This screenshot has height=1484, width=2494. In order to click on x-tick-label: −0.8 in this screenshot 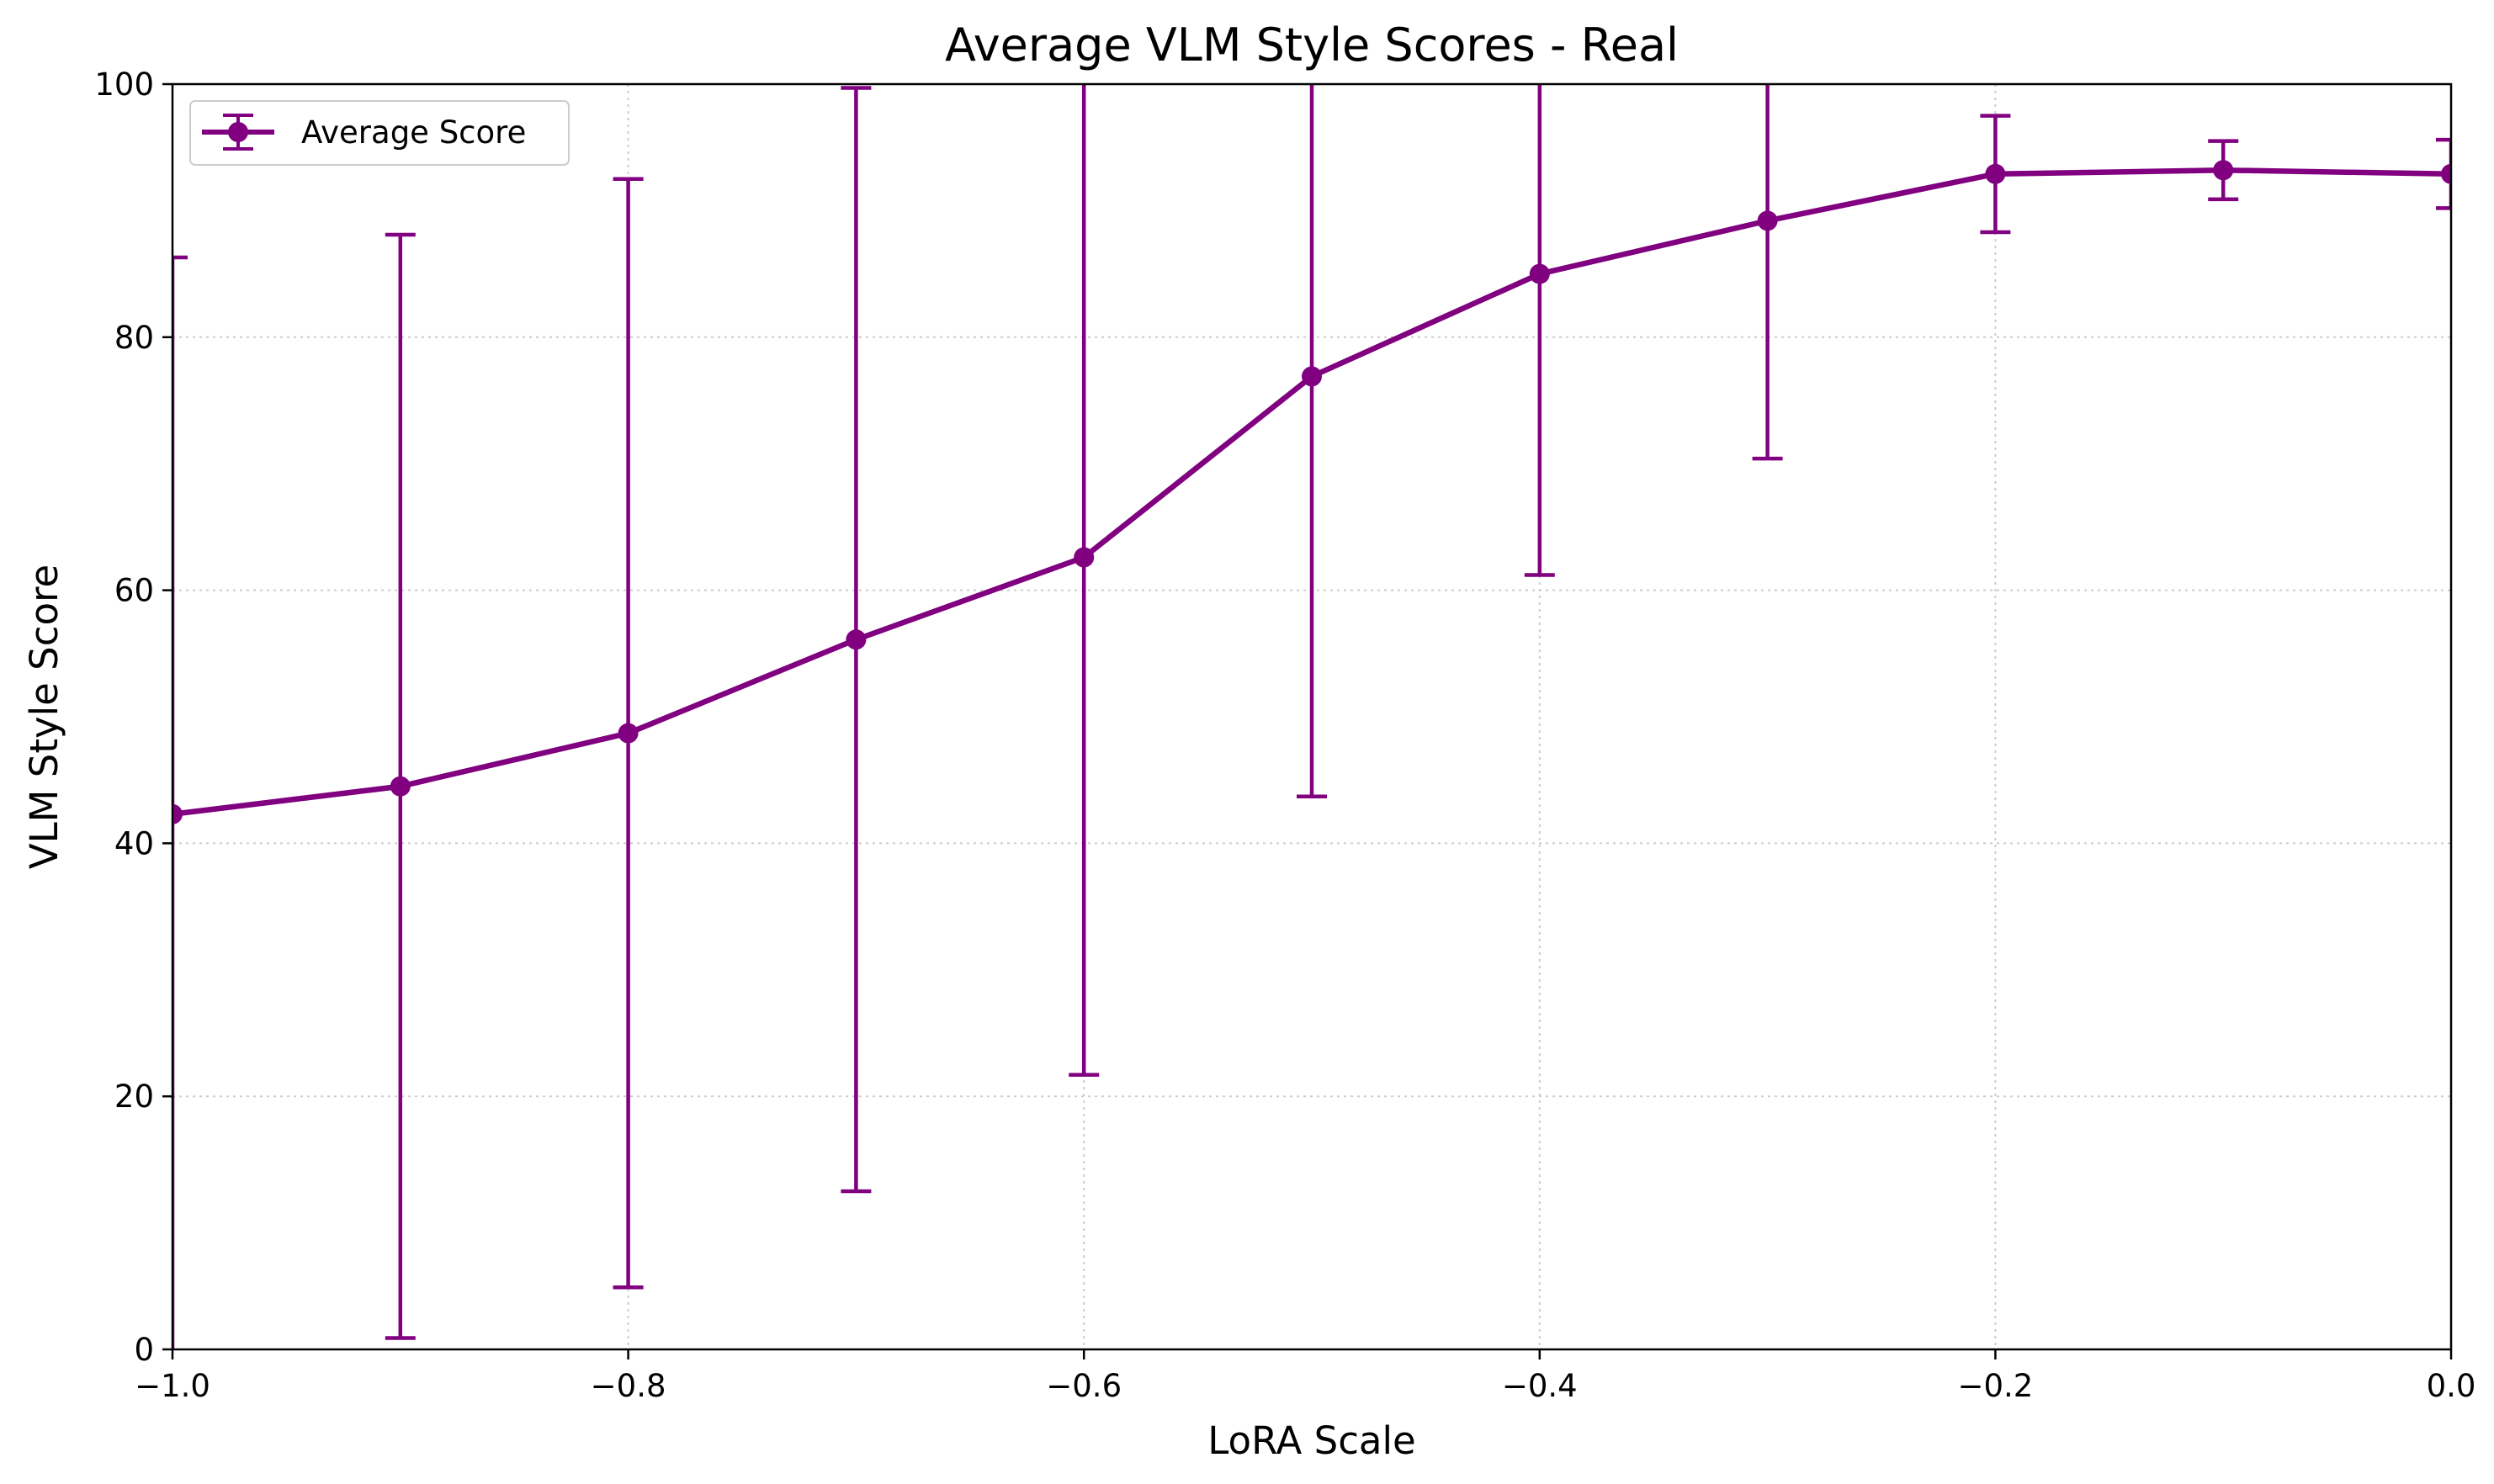, I will do `click(628, 1386)`.